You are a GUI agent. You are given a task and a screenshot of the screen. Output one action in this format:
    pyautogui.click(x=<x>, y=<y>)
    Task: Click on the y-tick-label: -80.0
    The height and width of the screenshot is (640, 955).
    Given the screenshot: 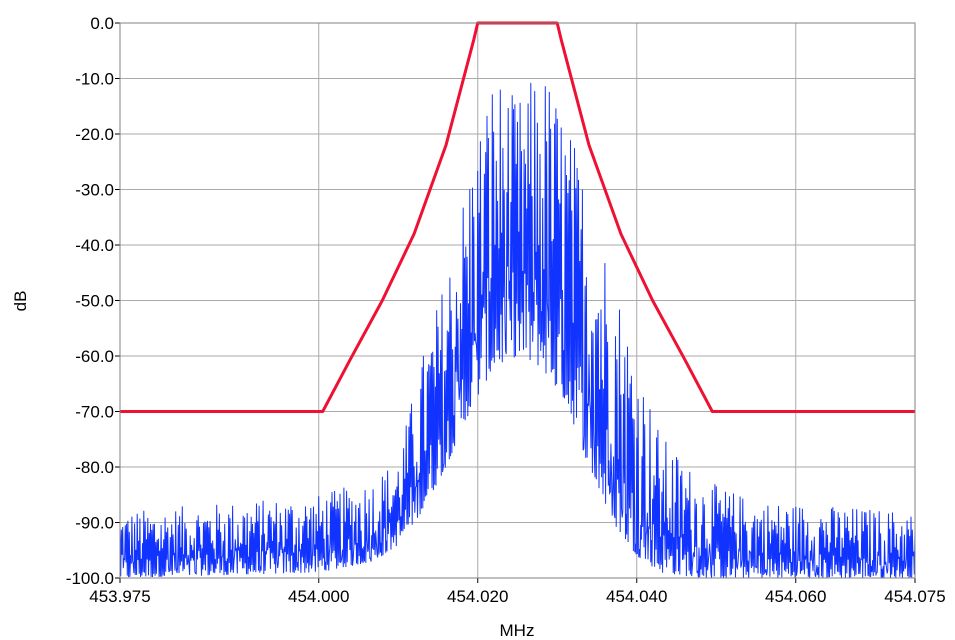 What is the action you would take?
    pyautogui.click(x=94, y=467)
    